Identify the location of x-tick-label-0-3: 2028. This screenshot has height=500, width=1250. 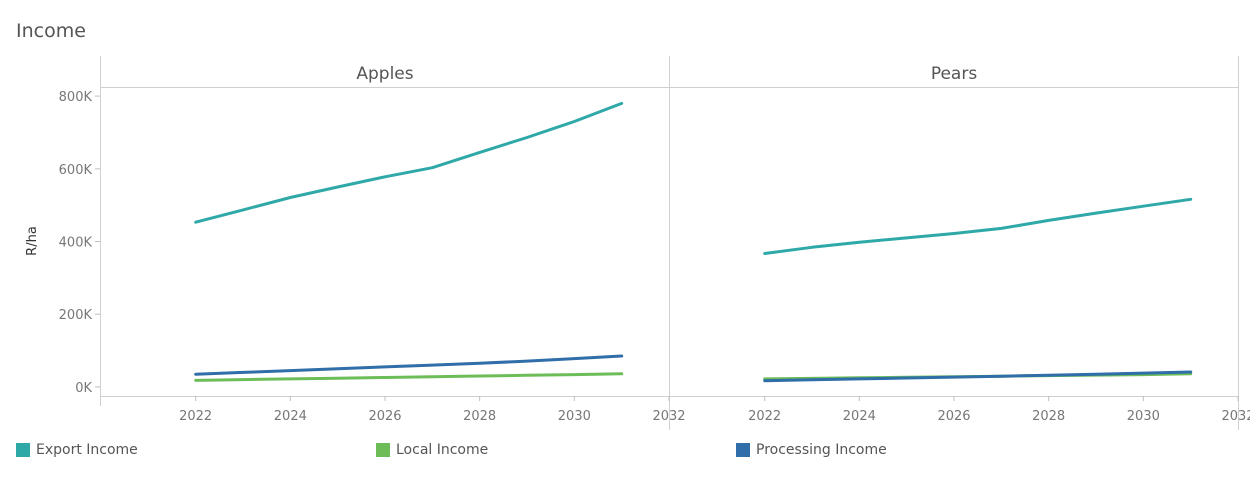
(479, 416).